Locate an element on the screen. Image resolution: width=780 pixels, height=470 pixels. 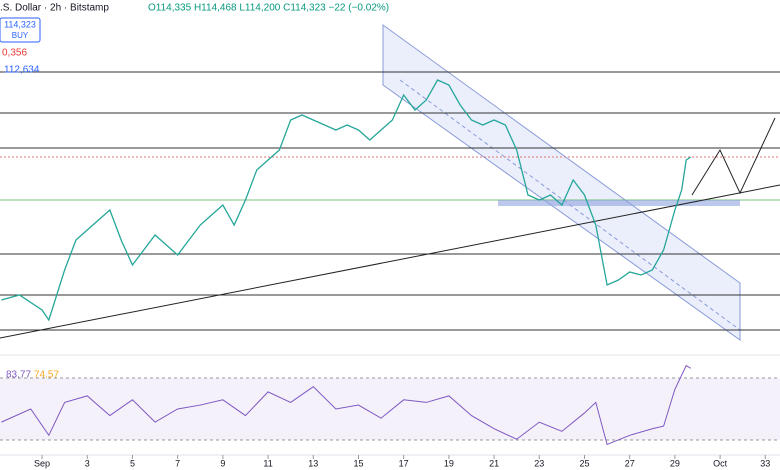
x-tick-label: 29 is located at coordinates (675, 463).